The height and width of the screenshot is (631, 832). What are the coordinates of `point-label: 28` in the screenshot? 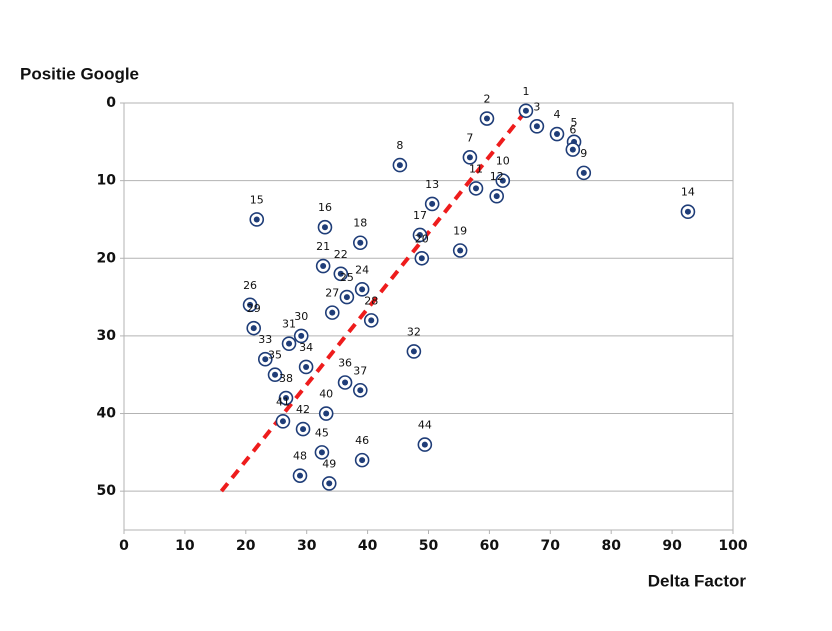 It's located at (371, 300).